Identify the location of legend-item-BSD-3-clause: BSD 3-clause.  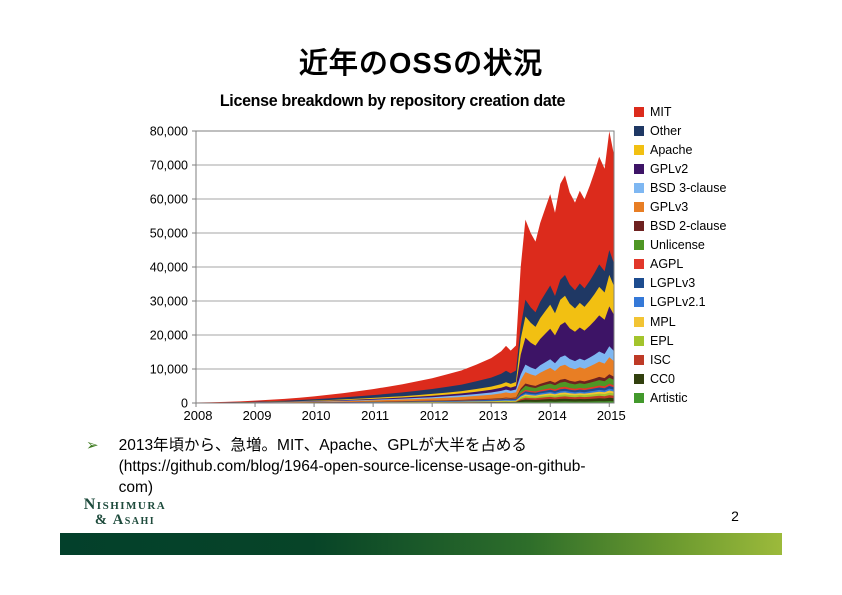
(680, 187).